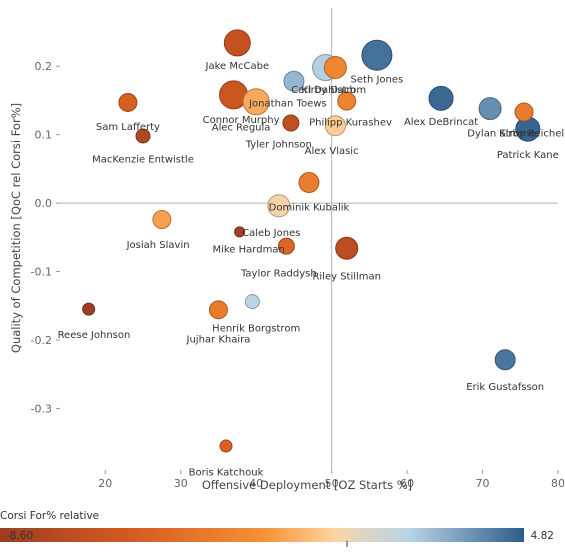 The image size is (565, 557). What do you see at coordinates (248, 249) in the screenshot?
I see `point-label: Mike Hardman` at bounding box center [248, 249].